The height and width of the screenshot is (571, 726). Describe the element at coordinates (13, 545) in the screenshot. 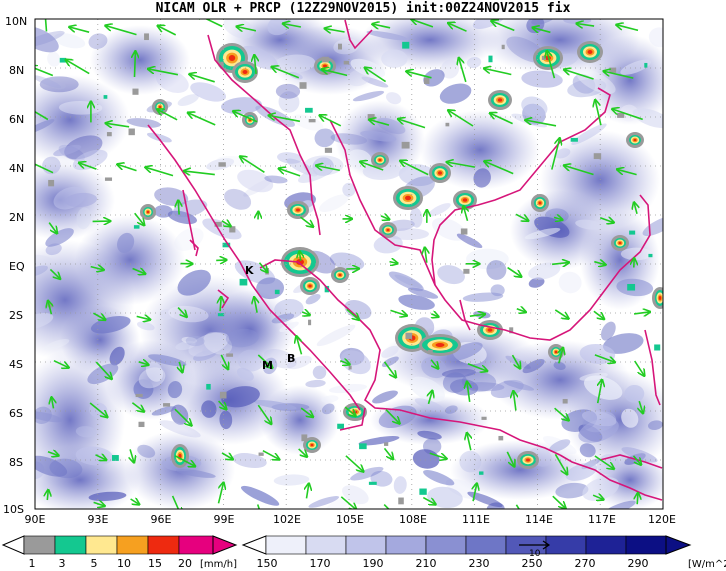

I see `precip-colorbar-low-arrow` at that location.